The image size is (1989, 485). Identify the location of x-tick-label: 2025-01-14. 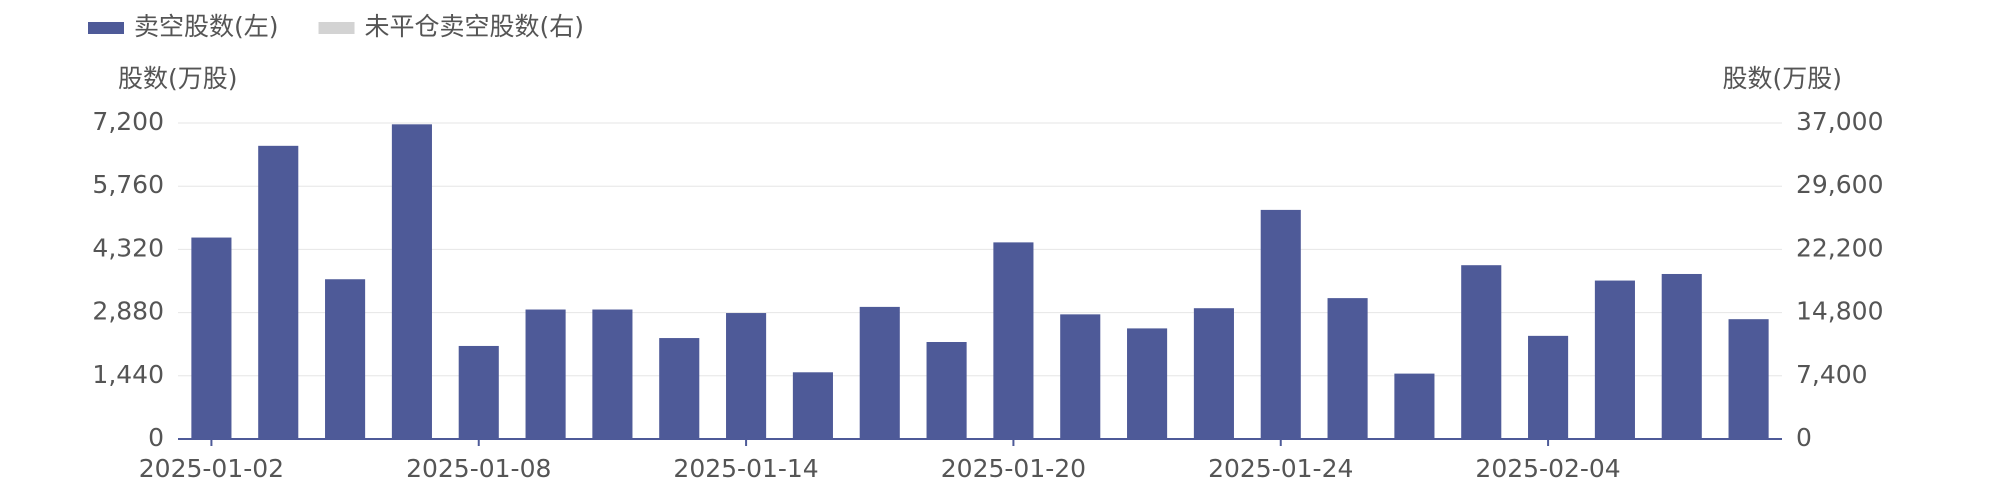
(745, 468).